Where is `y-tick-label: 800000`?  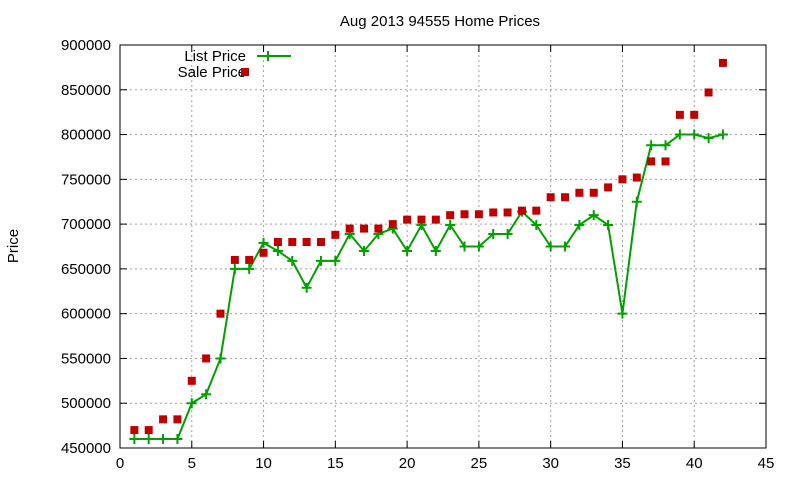 y-tick-label: 800000 is located at coordinates (86, 135).